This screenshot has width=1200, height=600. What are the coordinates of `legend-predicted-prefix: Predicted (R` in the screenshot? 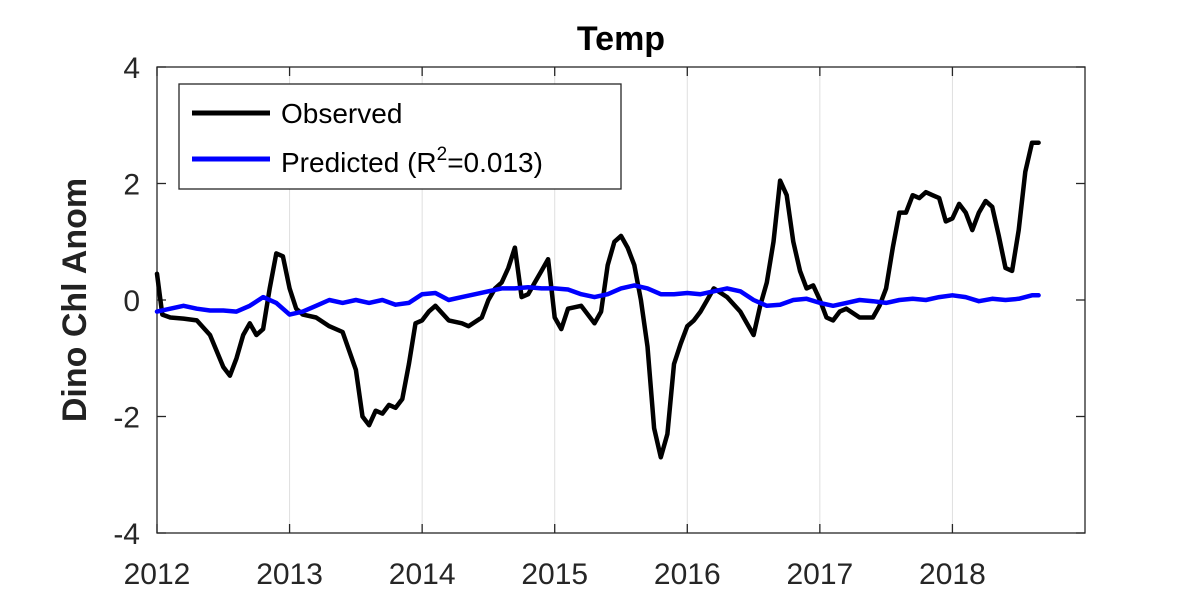 It's located at (359, 162).